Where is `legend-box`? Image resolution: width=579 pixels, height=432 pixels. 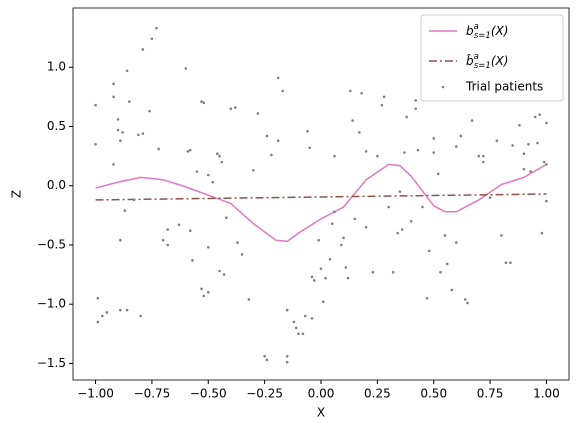
legend-box is located at coordinates (492, 58).